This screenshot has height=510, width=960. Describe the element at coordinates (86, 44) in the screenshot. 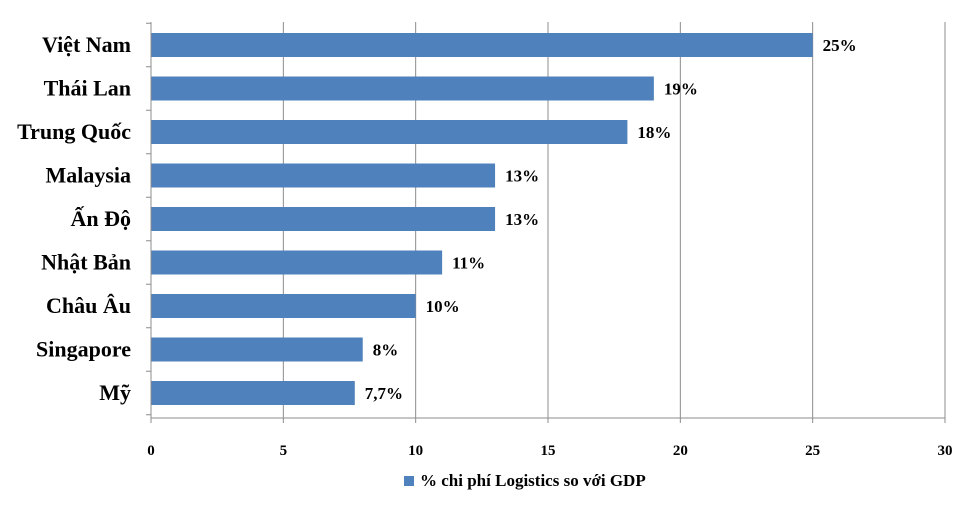

I see `category-label: Việt Nam` at that location.